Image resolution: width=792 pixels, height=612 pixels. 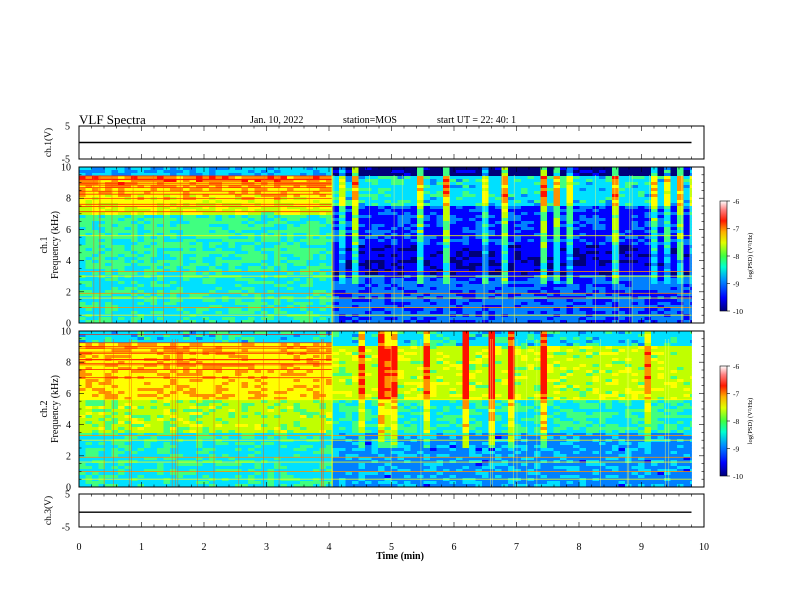 What do you see at coordinates (68, 394) in the screenshot?
I see `ch2-ytick-label: 6` at bounding box center [68, 394].